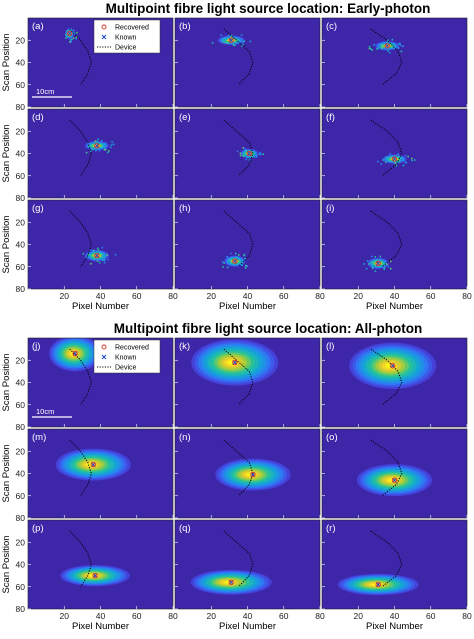  I want to click on panel-d: (d) 20 40 60 80 Scan Position, so click(87, 155).